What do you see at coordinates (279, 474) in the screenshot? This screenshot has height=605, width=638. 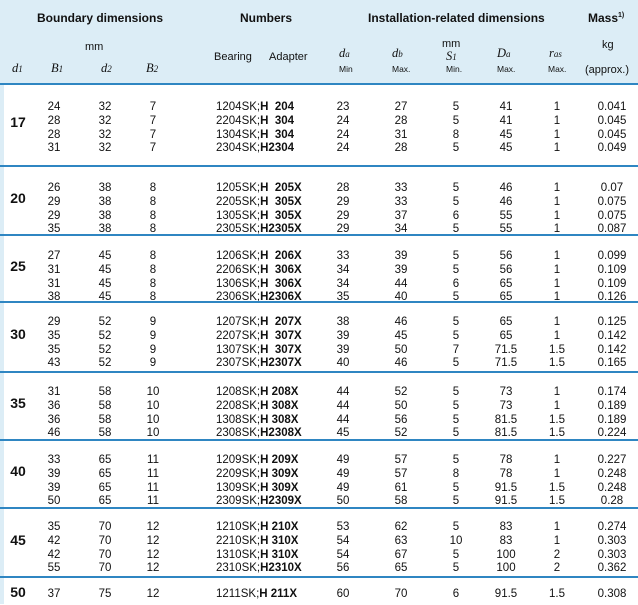 I see `adapter-number: H 309X` at bounding box center [279, 474].